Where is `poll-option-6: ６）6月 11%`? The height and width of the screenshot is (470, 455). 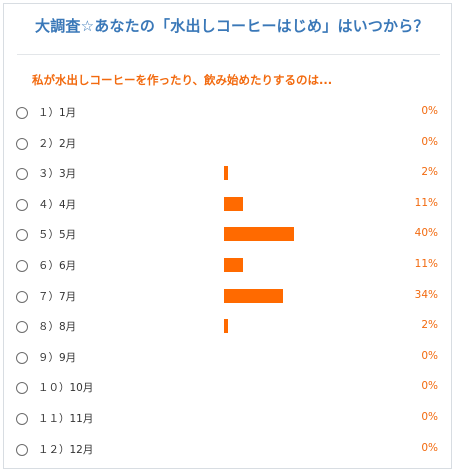 poll-option-6: ６）6月 11% is located at coordinates (227, 266).